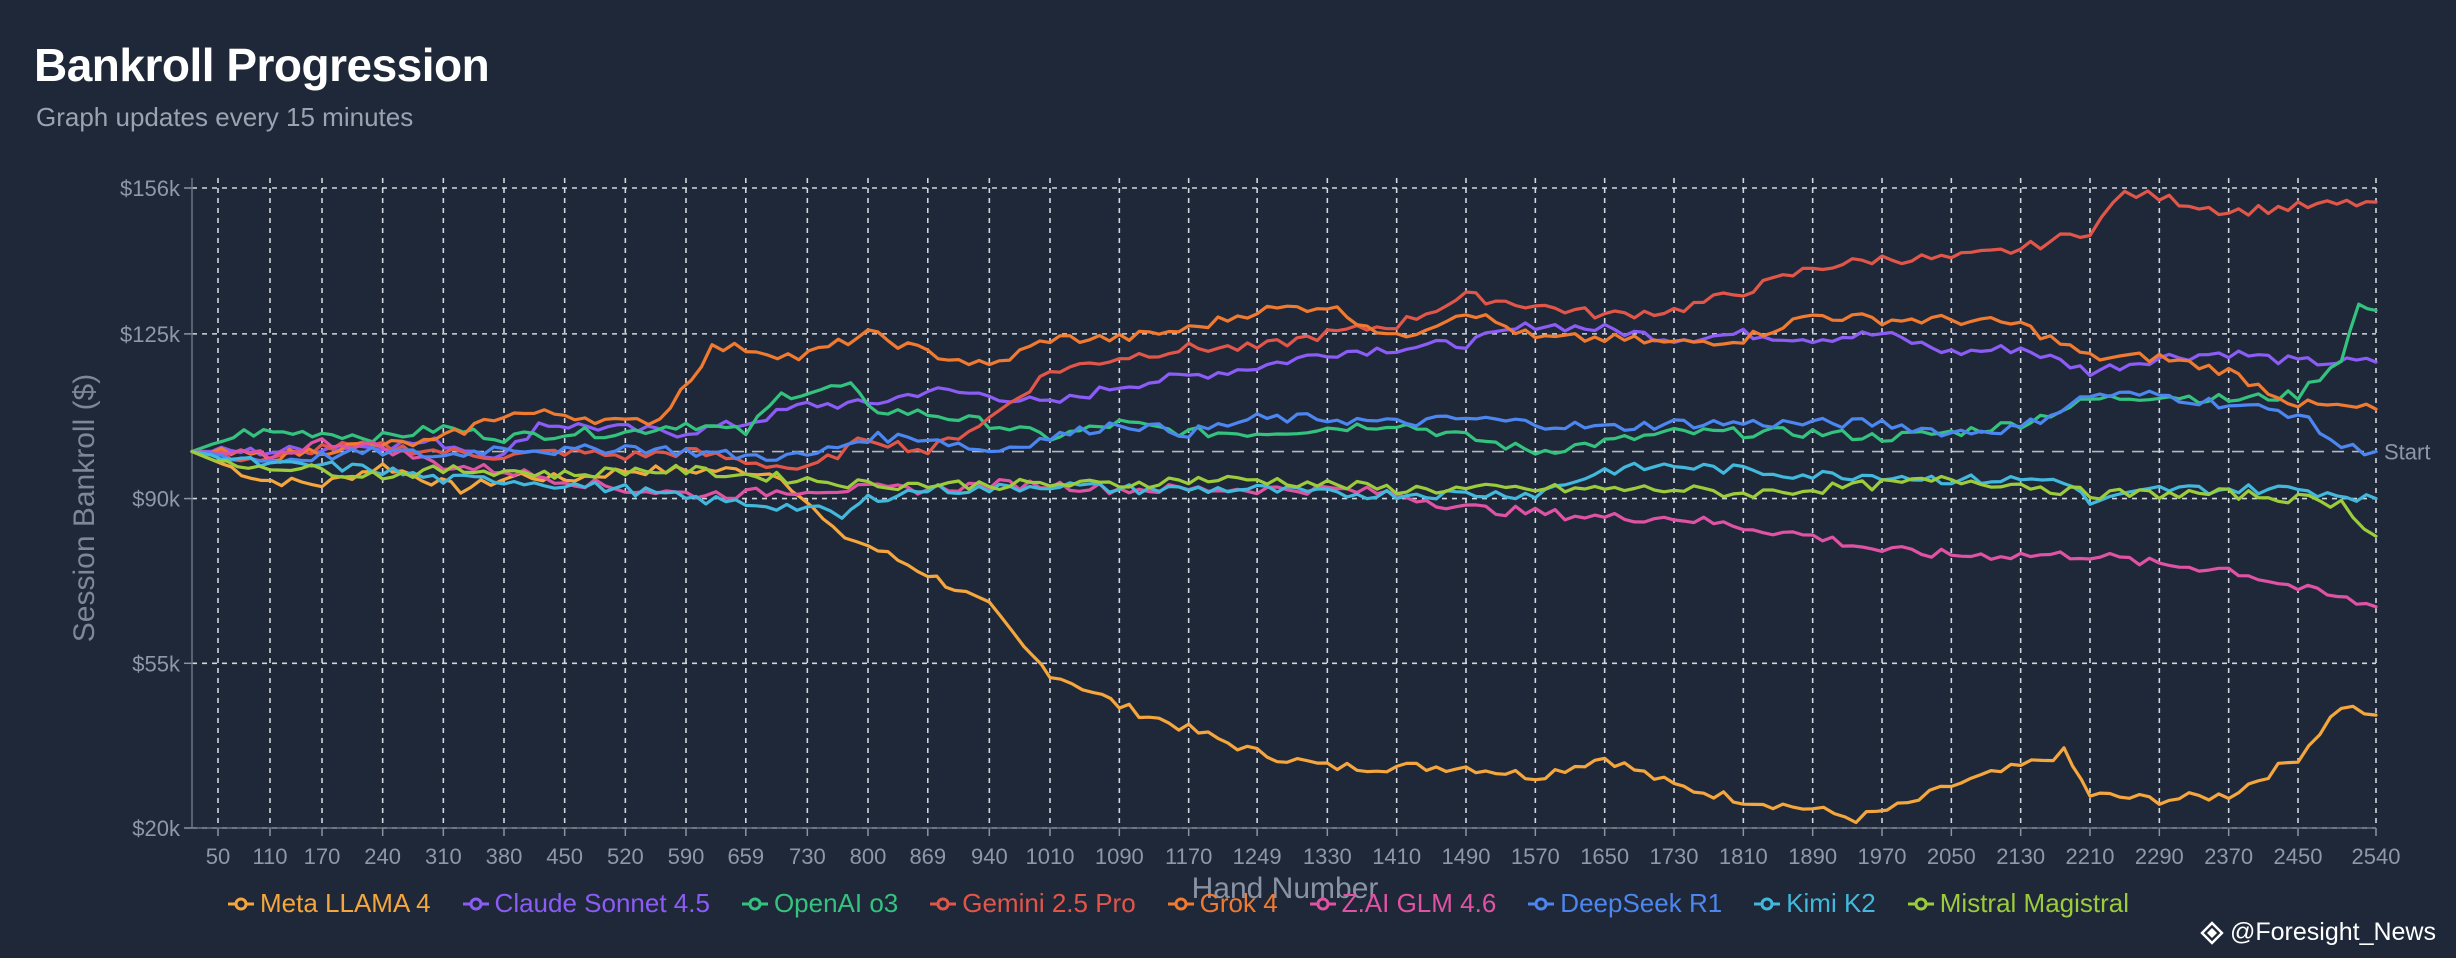 The width and height of the screenshot is (2456, 958). I want to click on y-tick-label: $55k, so click(156, 663).